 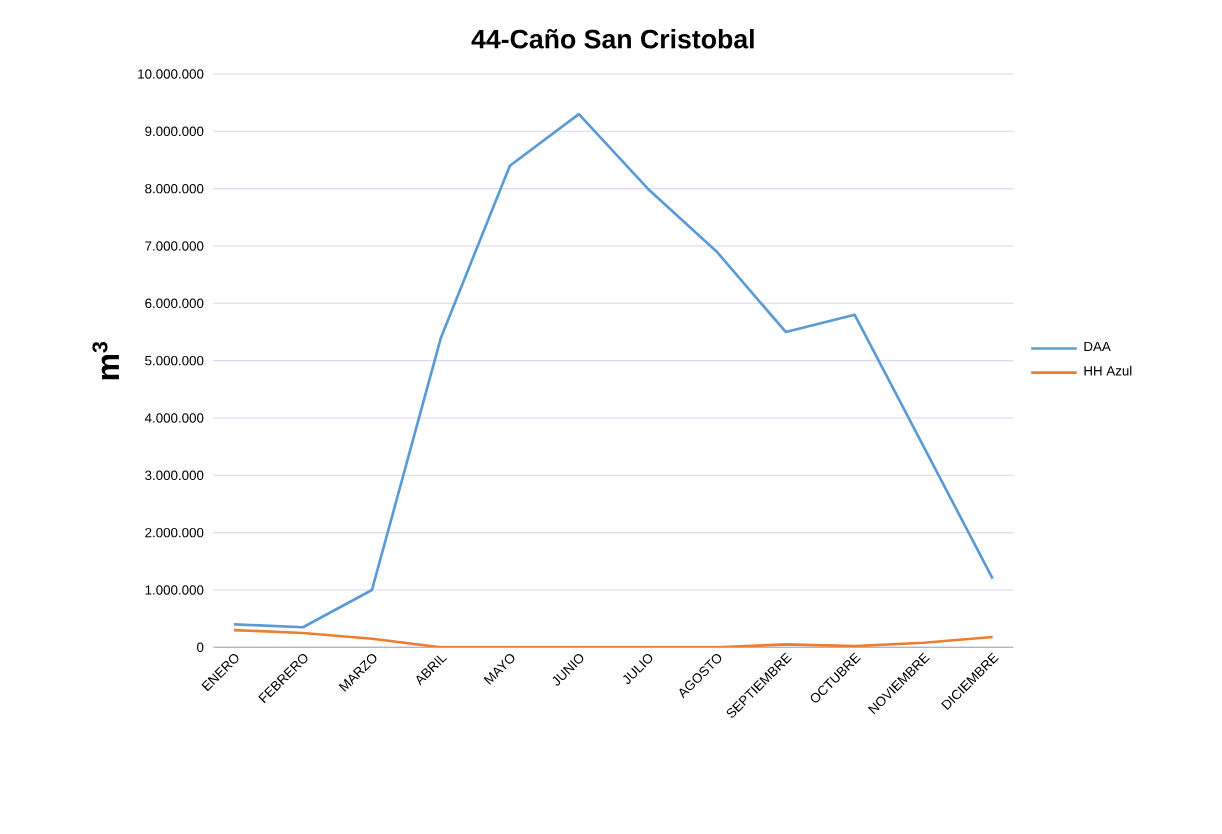 I want to click on chart-title: 44-Caño San Cristobal, so click(x=612, y=38).